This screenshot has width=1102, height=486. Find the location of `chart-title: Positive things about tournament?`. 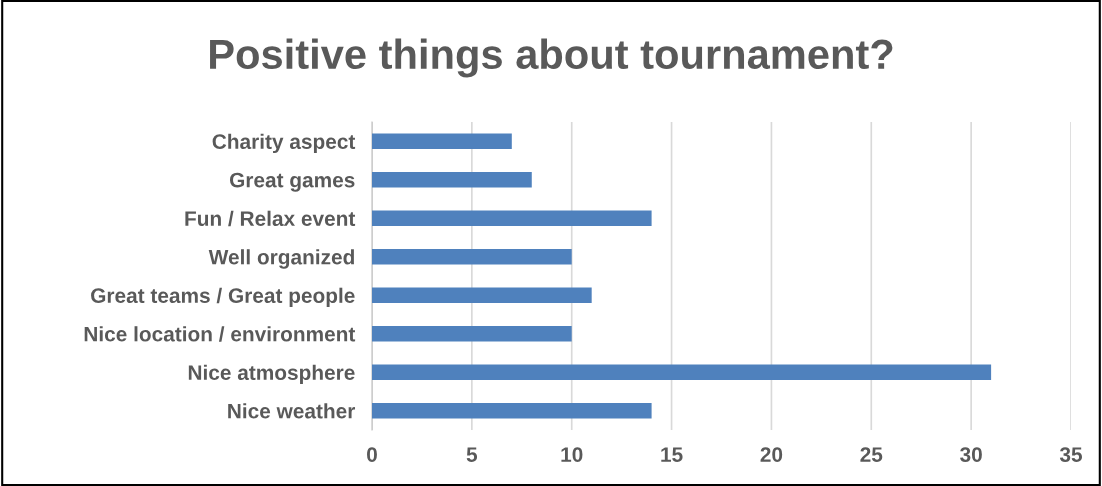

chart-title: Positive things about tournament? is located at coordinates (551, 58).